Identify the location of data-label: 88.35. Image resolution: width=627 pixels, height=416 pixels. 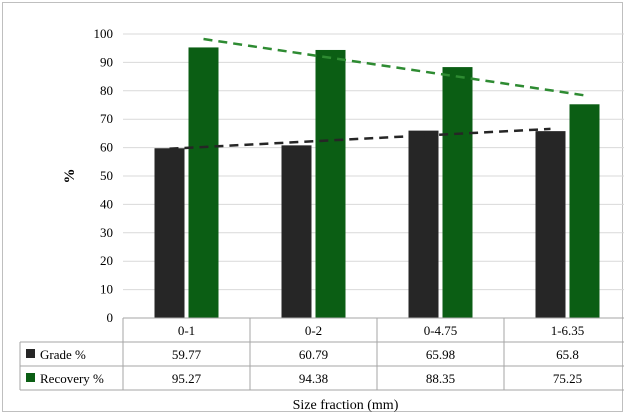
(440, 378).